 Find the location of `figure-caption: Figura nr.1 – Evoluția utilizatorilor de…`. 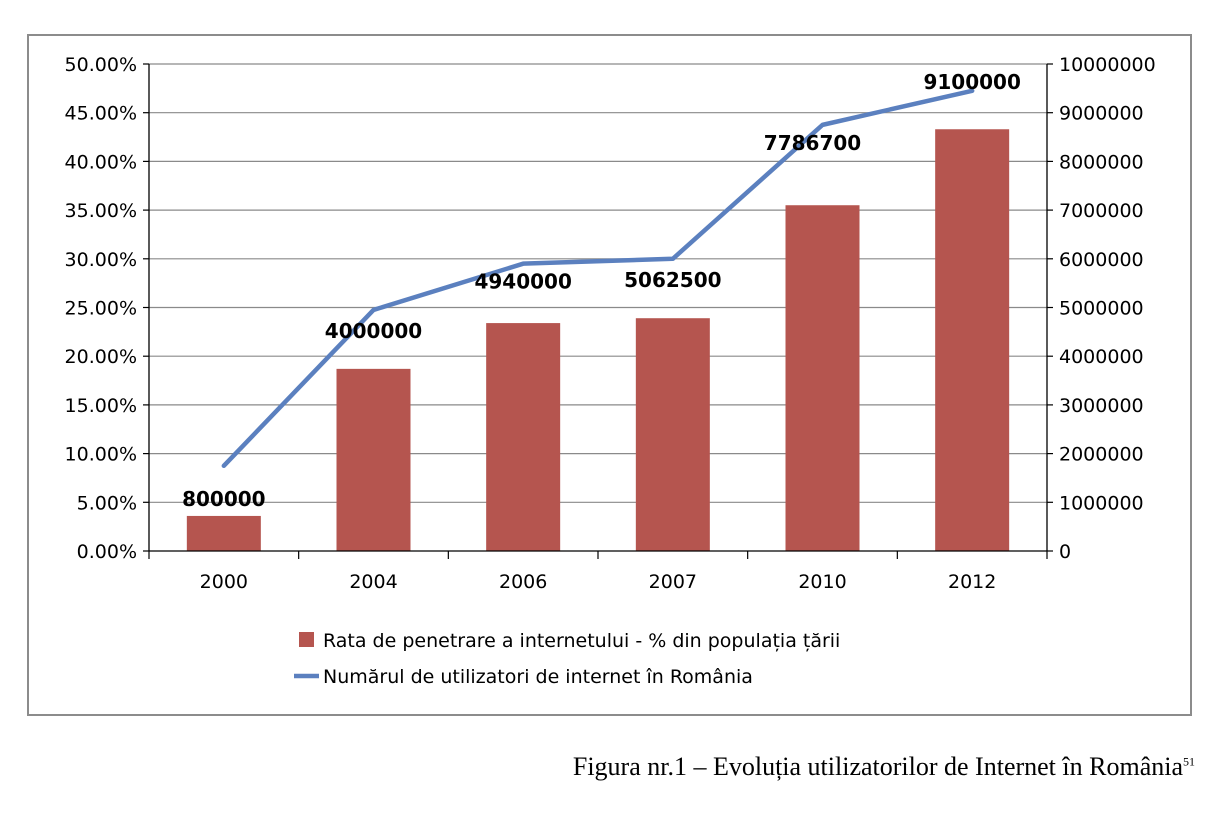

figure-caption: Figura nr.1 – Evoluția utilizatorilor de… is located at coordinates (597, 767).